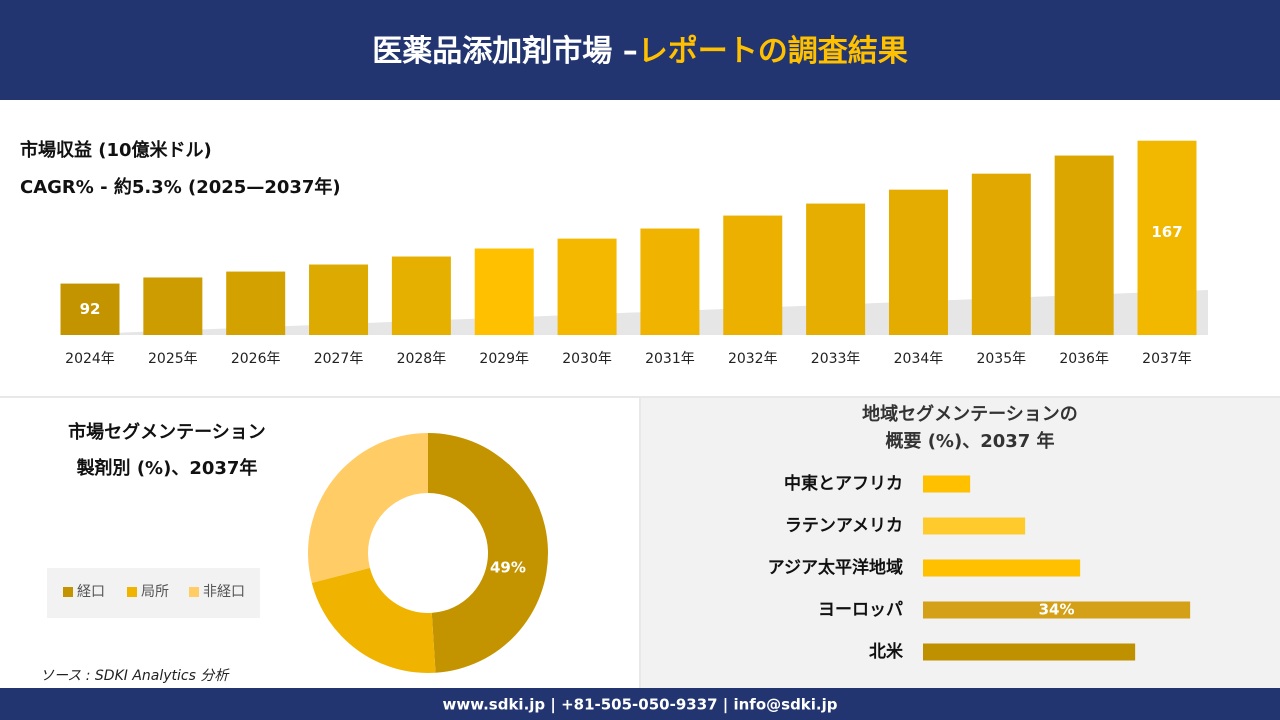 This screenshot has width=1280, height=720. I want to click on legend-label: 経口, so click(91, 592).